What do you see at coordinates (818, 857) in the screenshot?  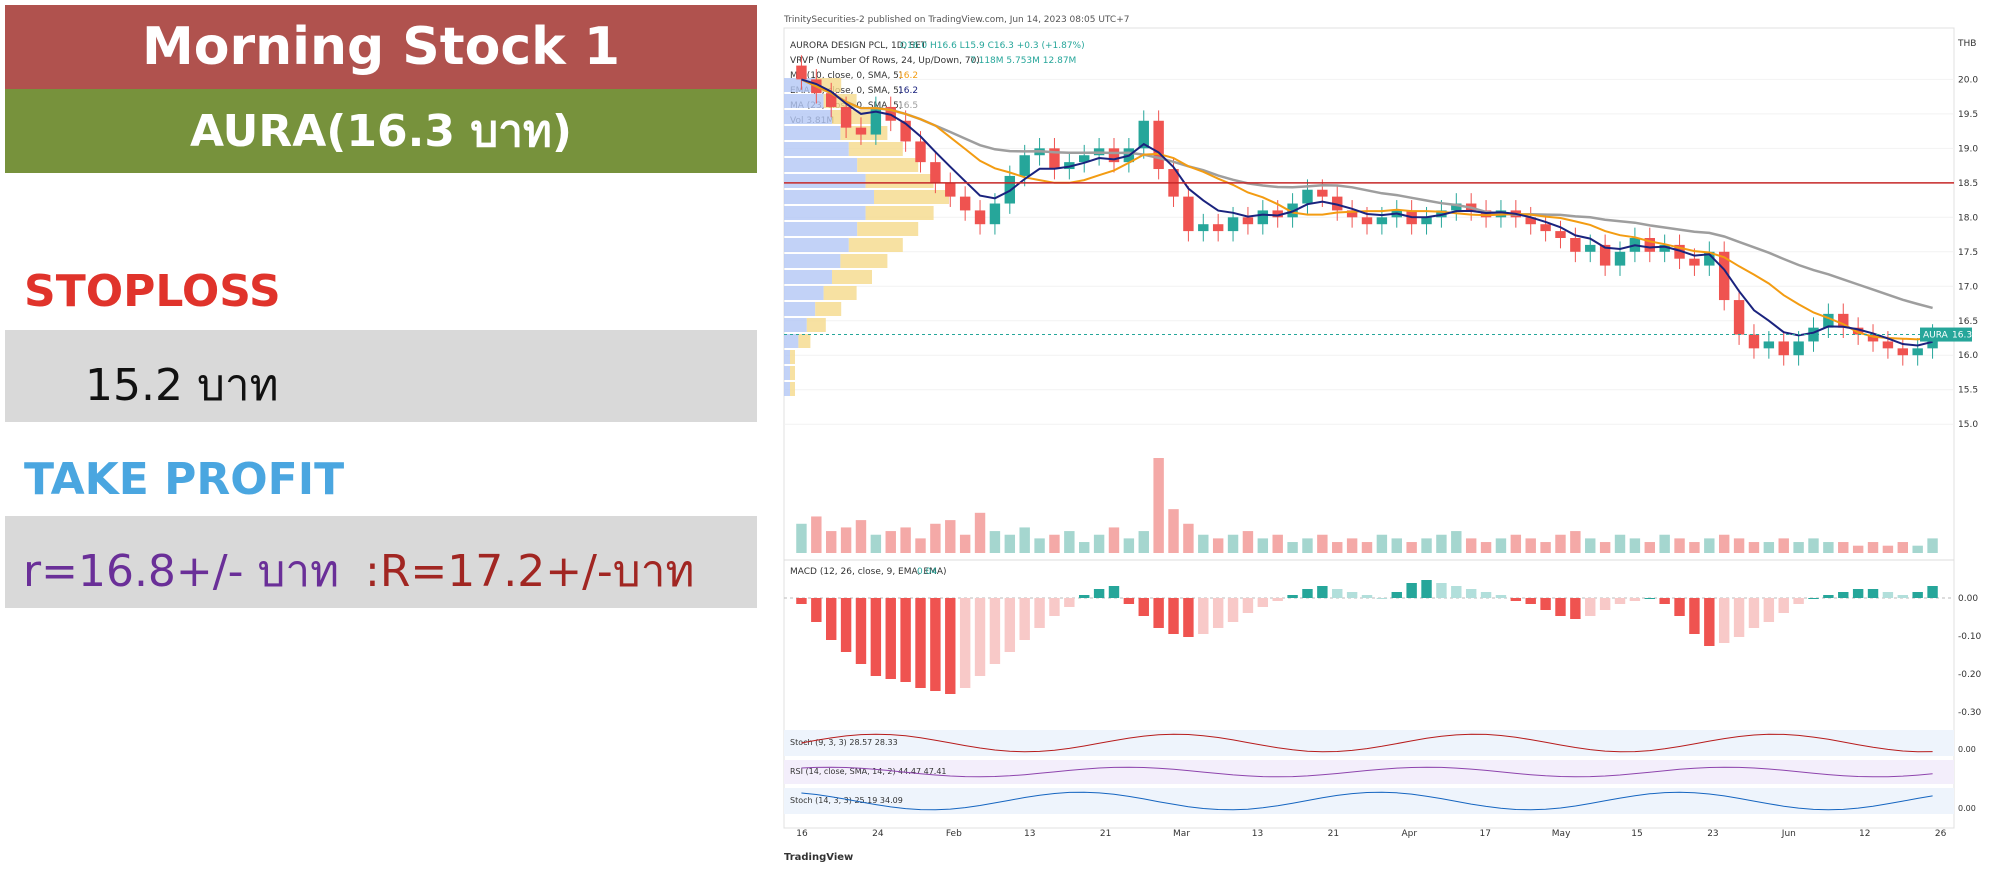 I see `tradingview-logo: TradingView` at bounding box center [818, 857].